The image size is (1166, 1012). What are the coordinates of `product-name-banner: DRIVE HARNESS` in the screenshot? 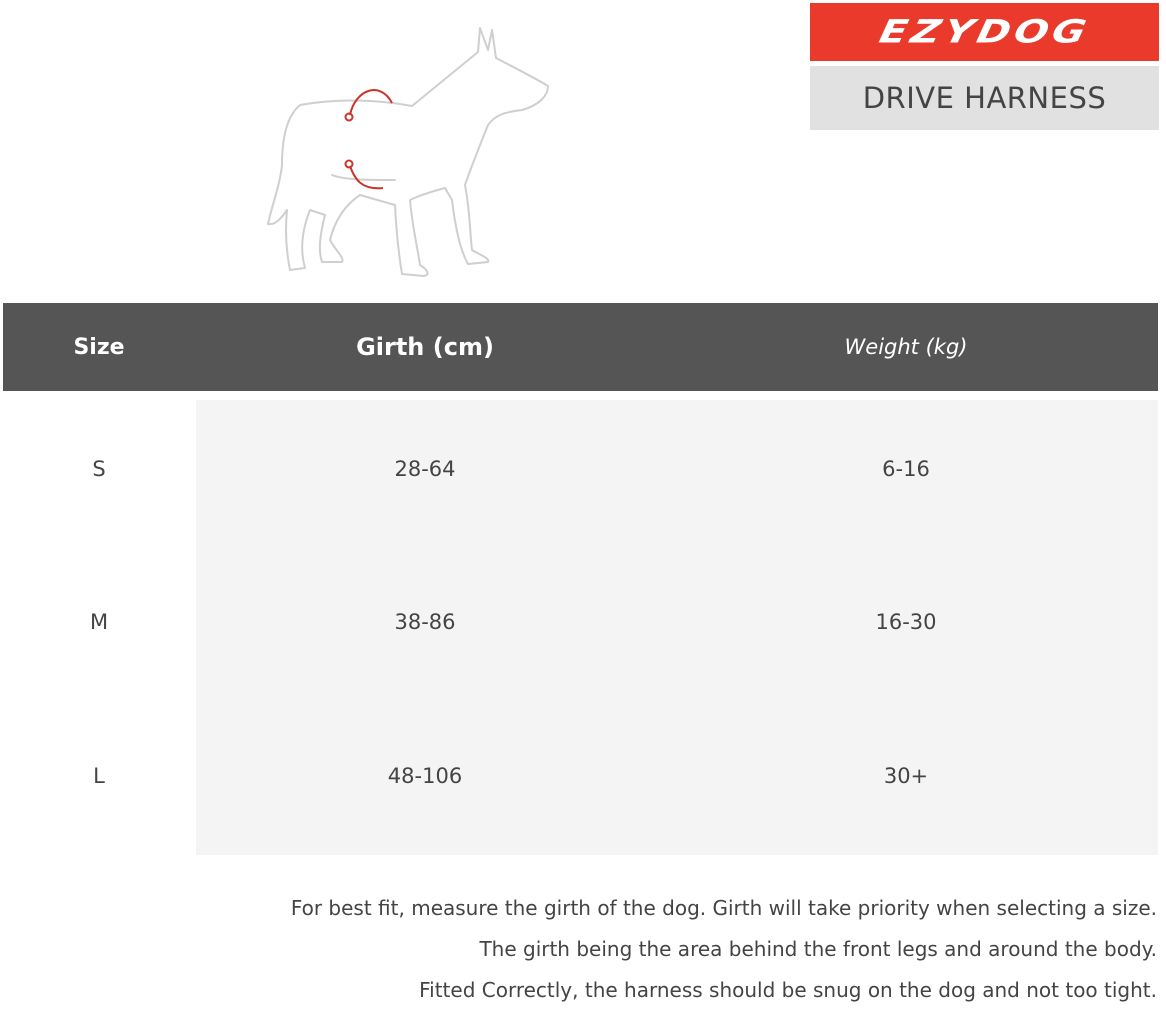 It's located at (984, 98).